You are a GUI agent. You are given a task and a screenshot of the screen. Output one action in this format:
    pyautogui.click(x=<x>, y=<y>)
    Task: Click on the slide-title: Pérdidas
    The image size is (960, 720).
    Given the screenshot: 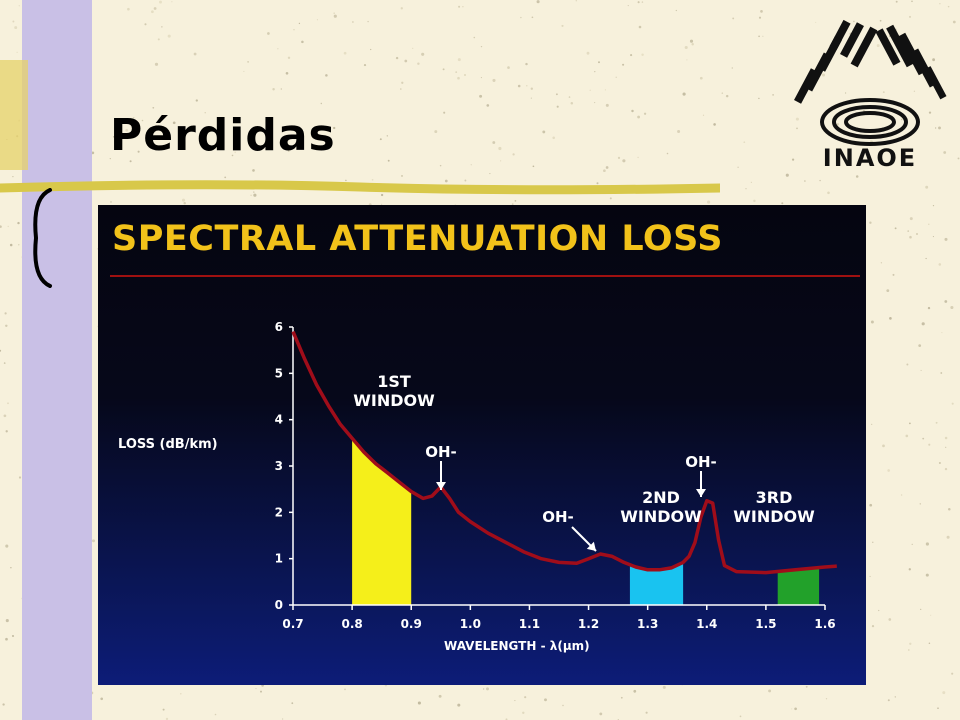 What is the action you would take?
    pyautogui.click(x=223, y=135)
    